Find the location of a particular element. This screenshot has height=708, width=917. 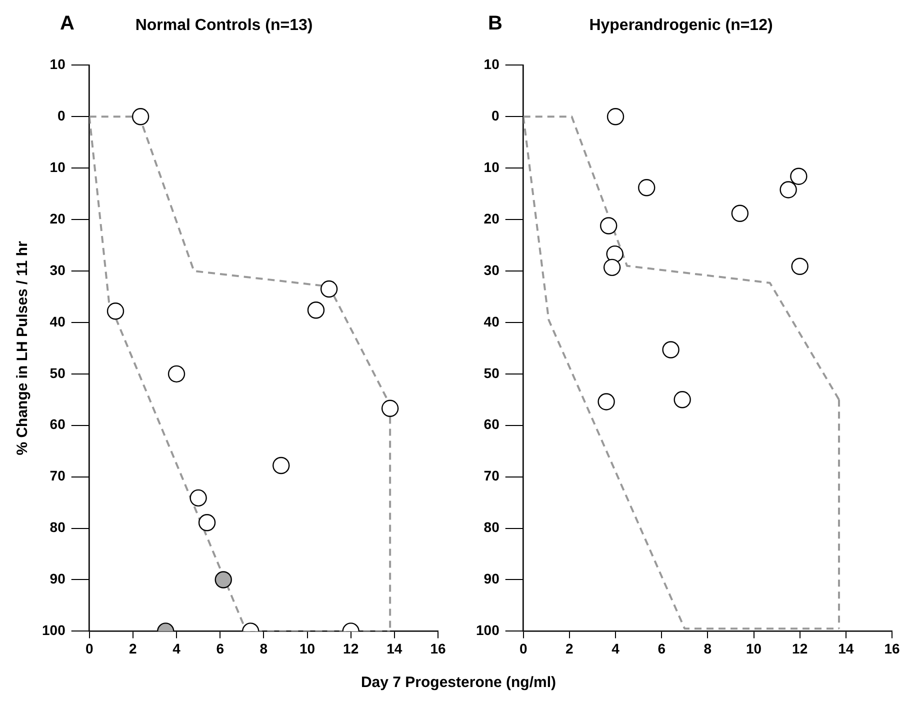

text: A is located at coordinates (67, 23).